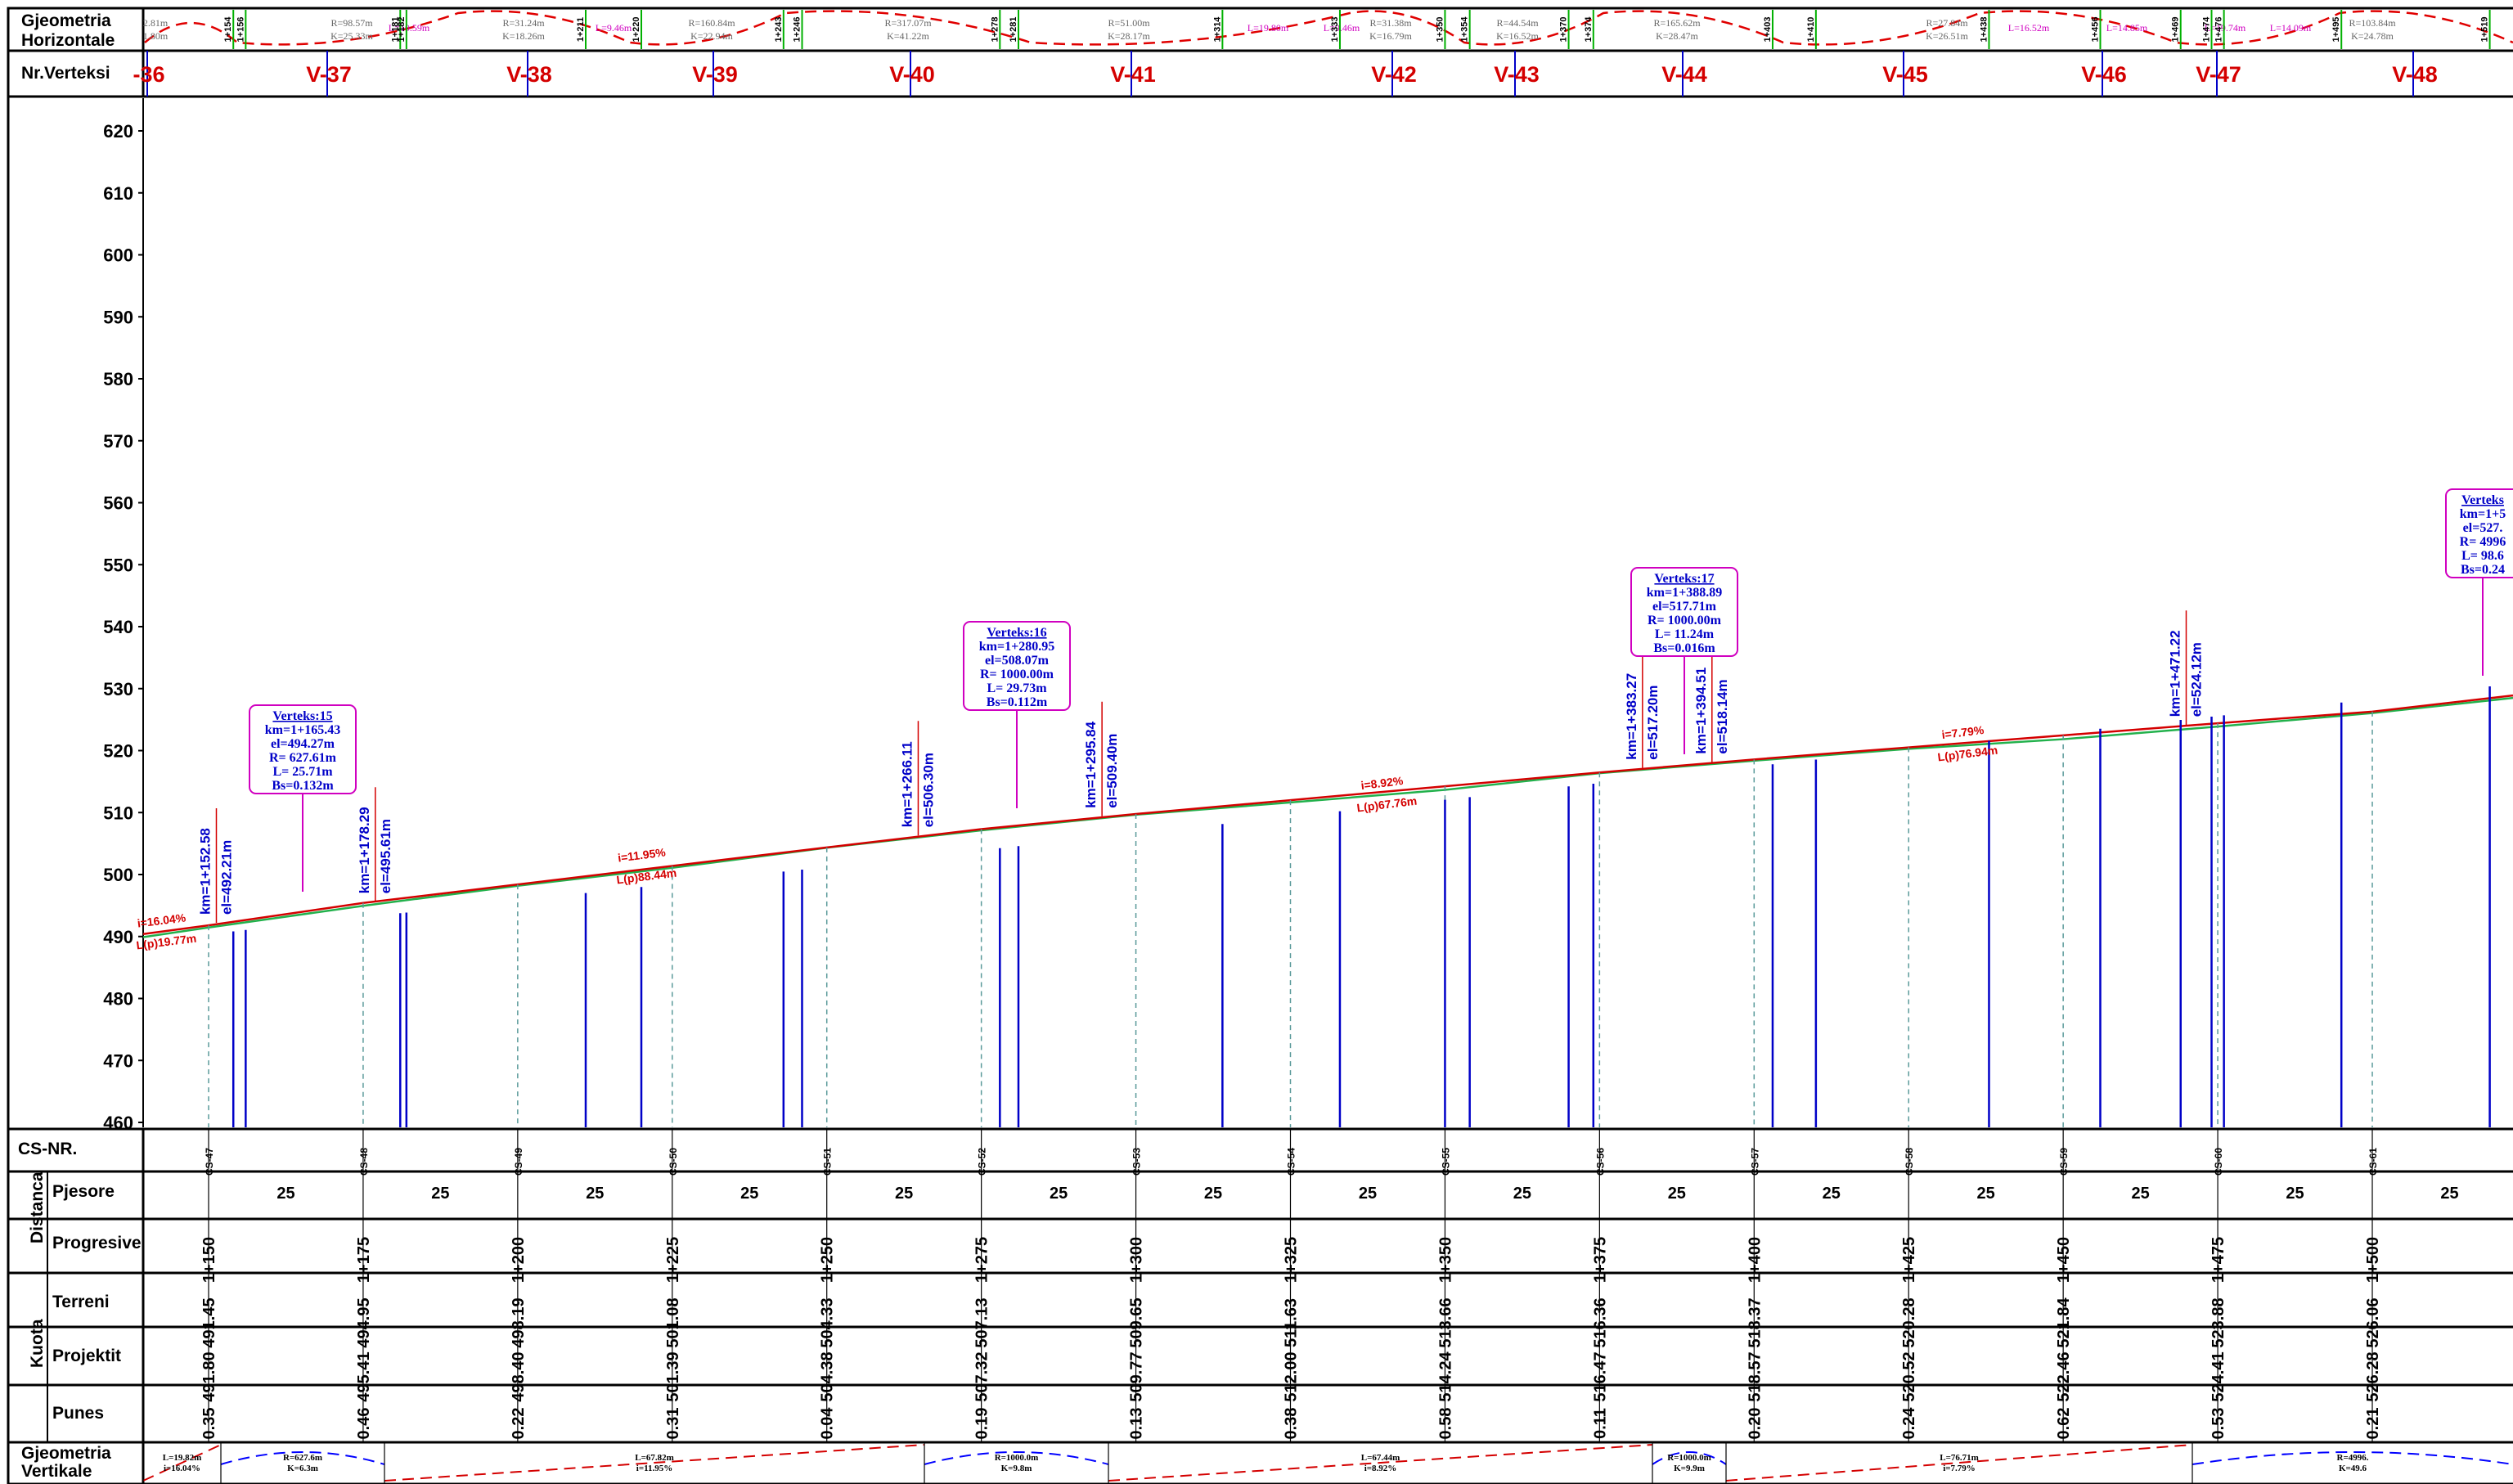 The width and height of the screenshot is (2513, 1484). Describe the element at coordinates (395, 30) in the screenshot. I see `horizontal-station-label: 1+181` at that location.